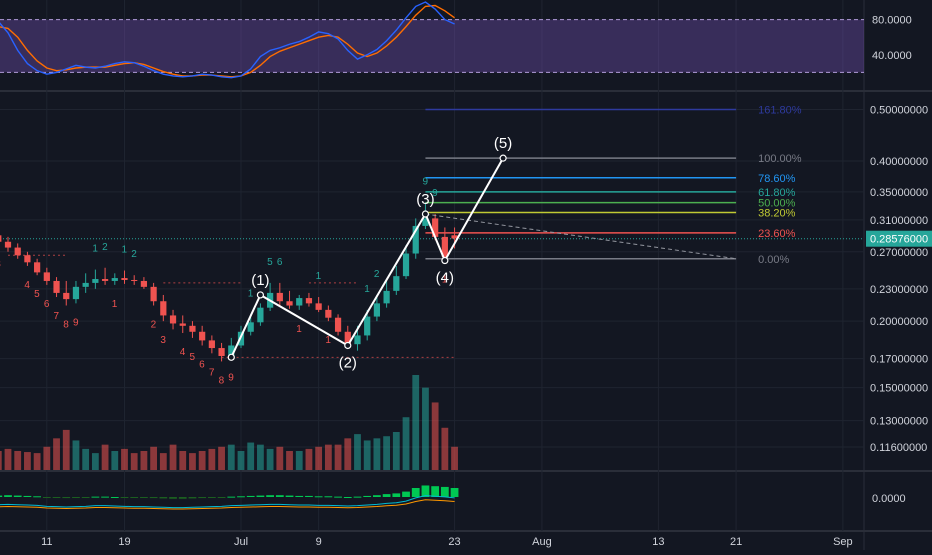 Image resolution: width=932 pixels, height=555 pixels. Describe the element at coordinates (899, 238) in the screenshot. I see `current-price-tag` at that location.